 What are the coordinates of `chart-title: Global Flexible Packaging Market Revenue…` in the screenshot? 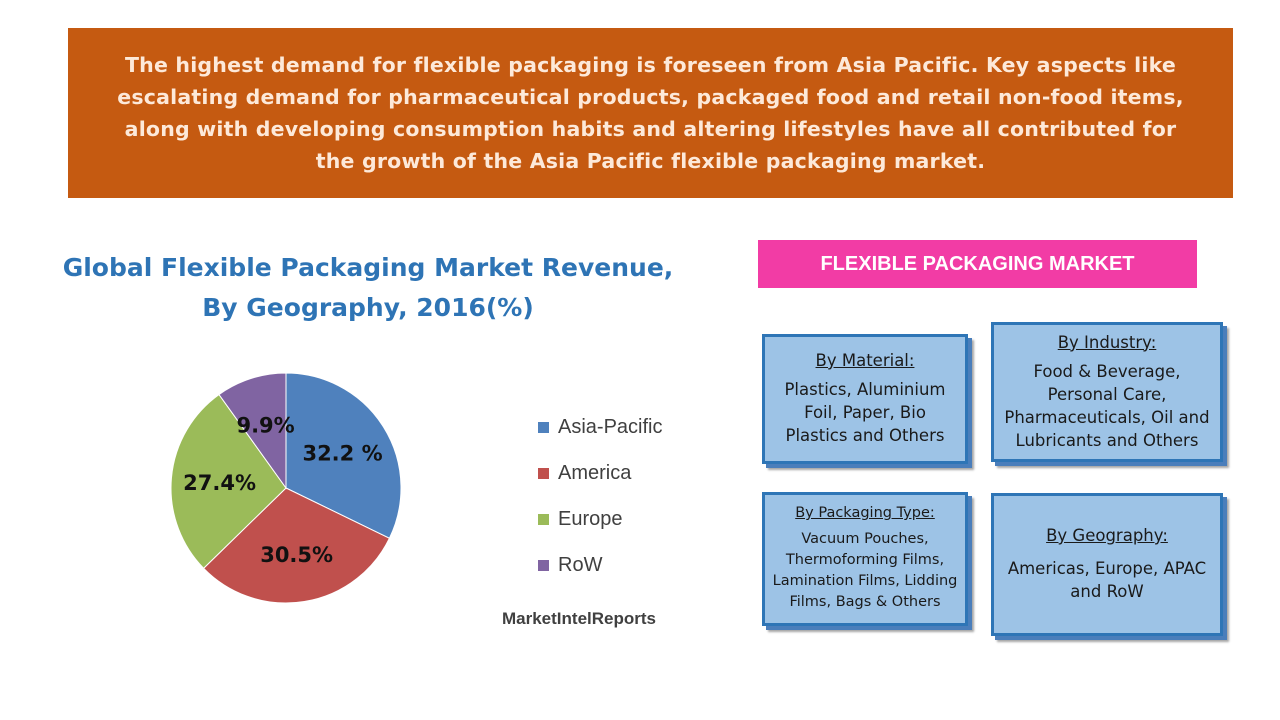 It's located at (368, 287).